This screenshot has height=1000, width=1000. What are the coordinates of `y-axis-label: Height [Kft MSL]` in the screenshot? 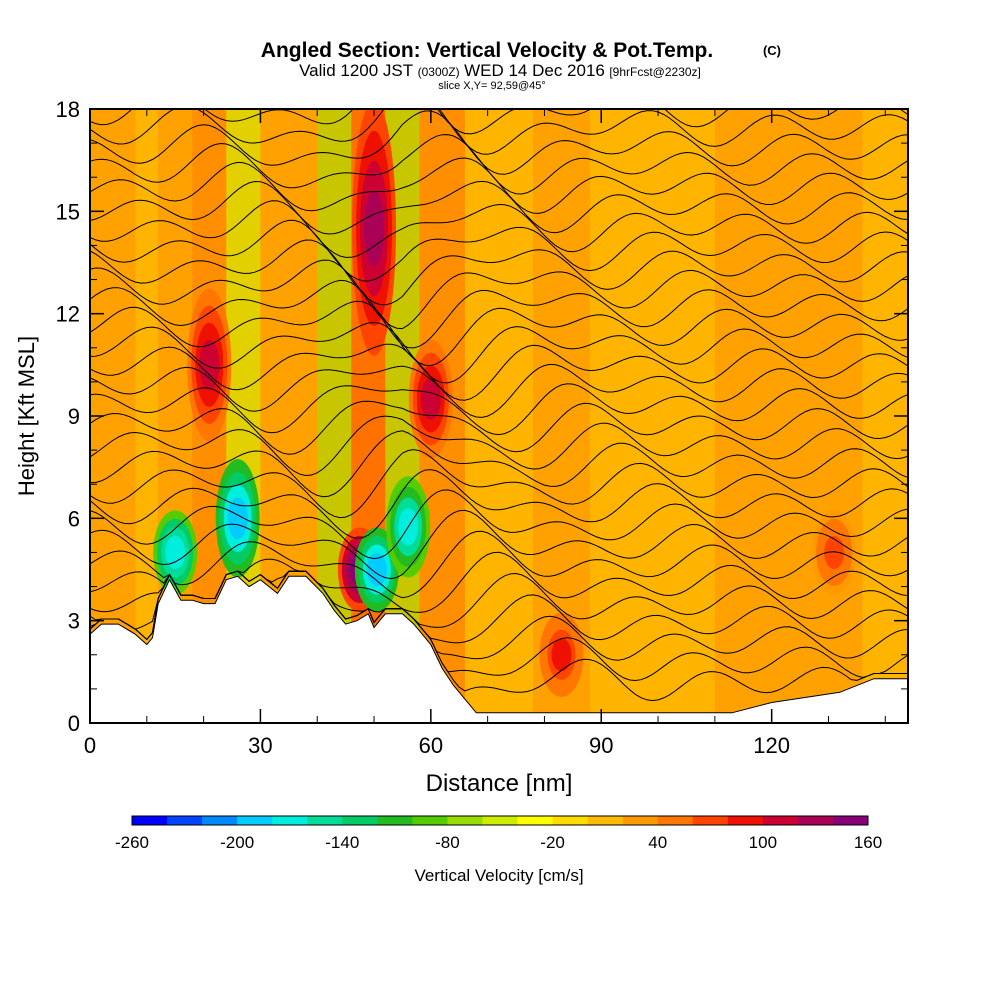 It's located at (26, 416).